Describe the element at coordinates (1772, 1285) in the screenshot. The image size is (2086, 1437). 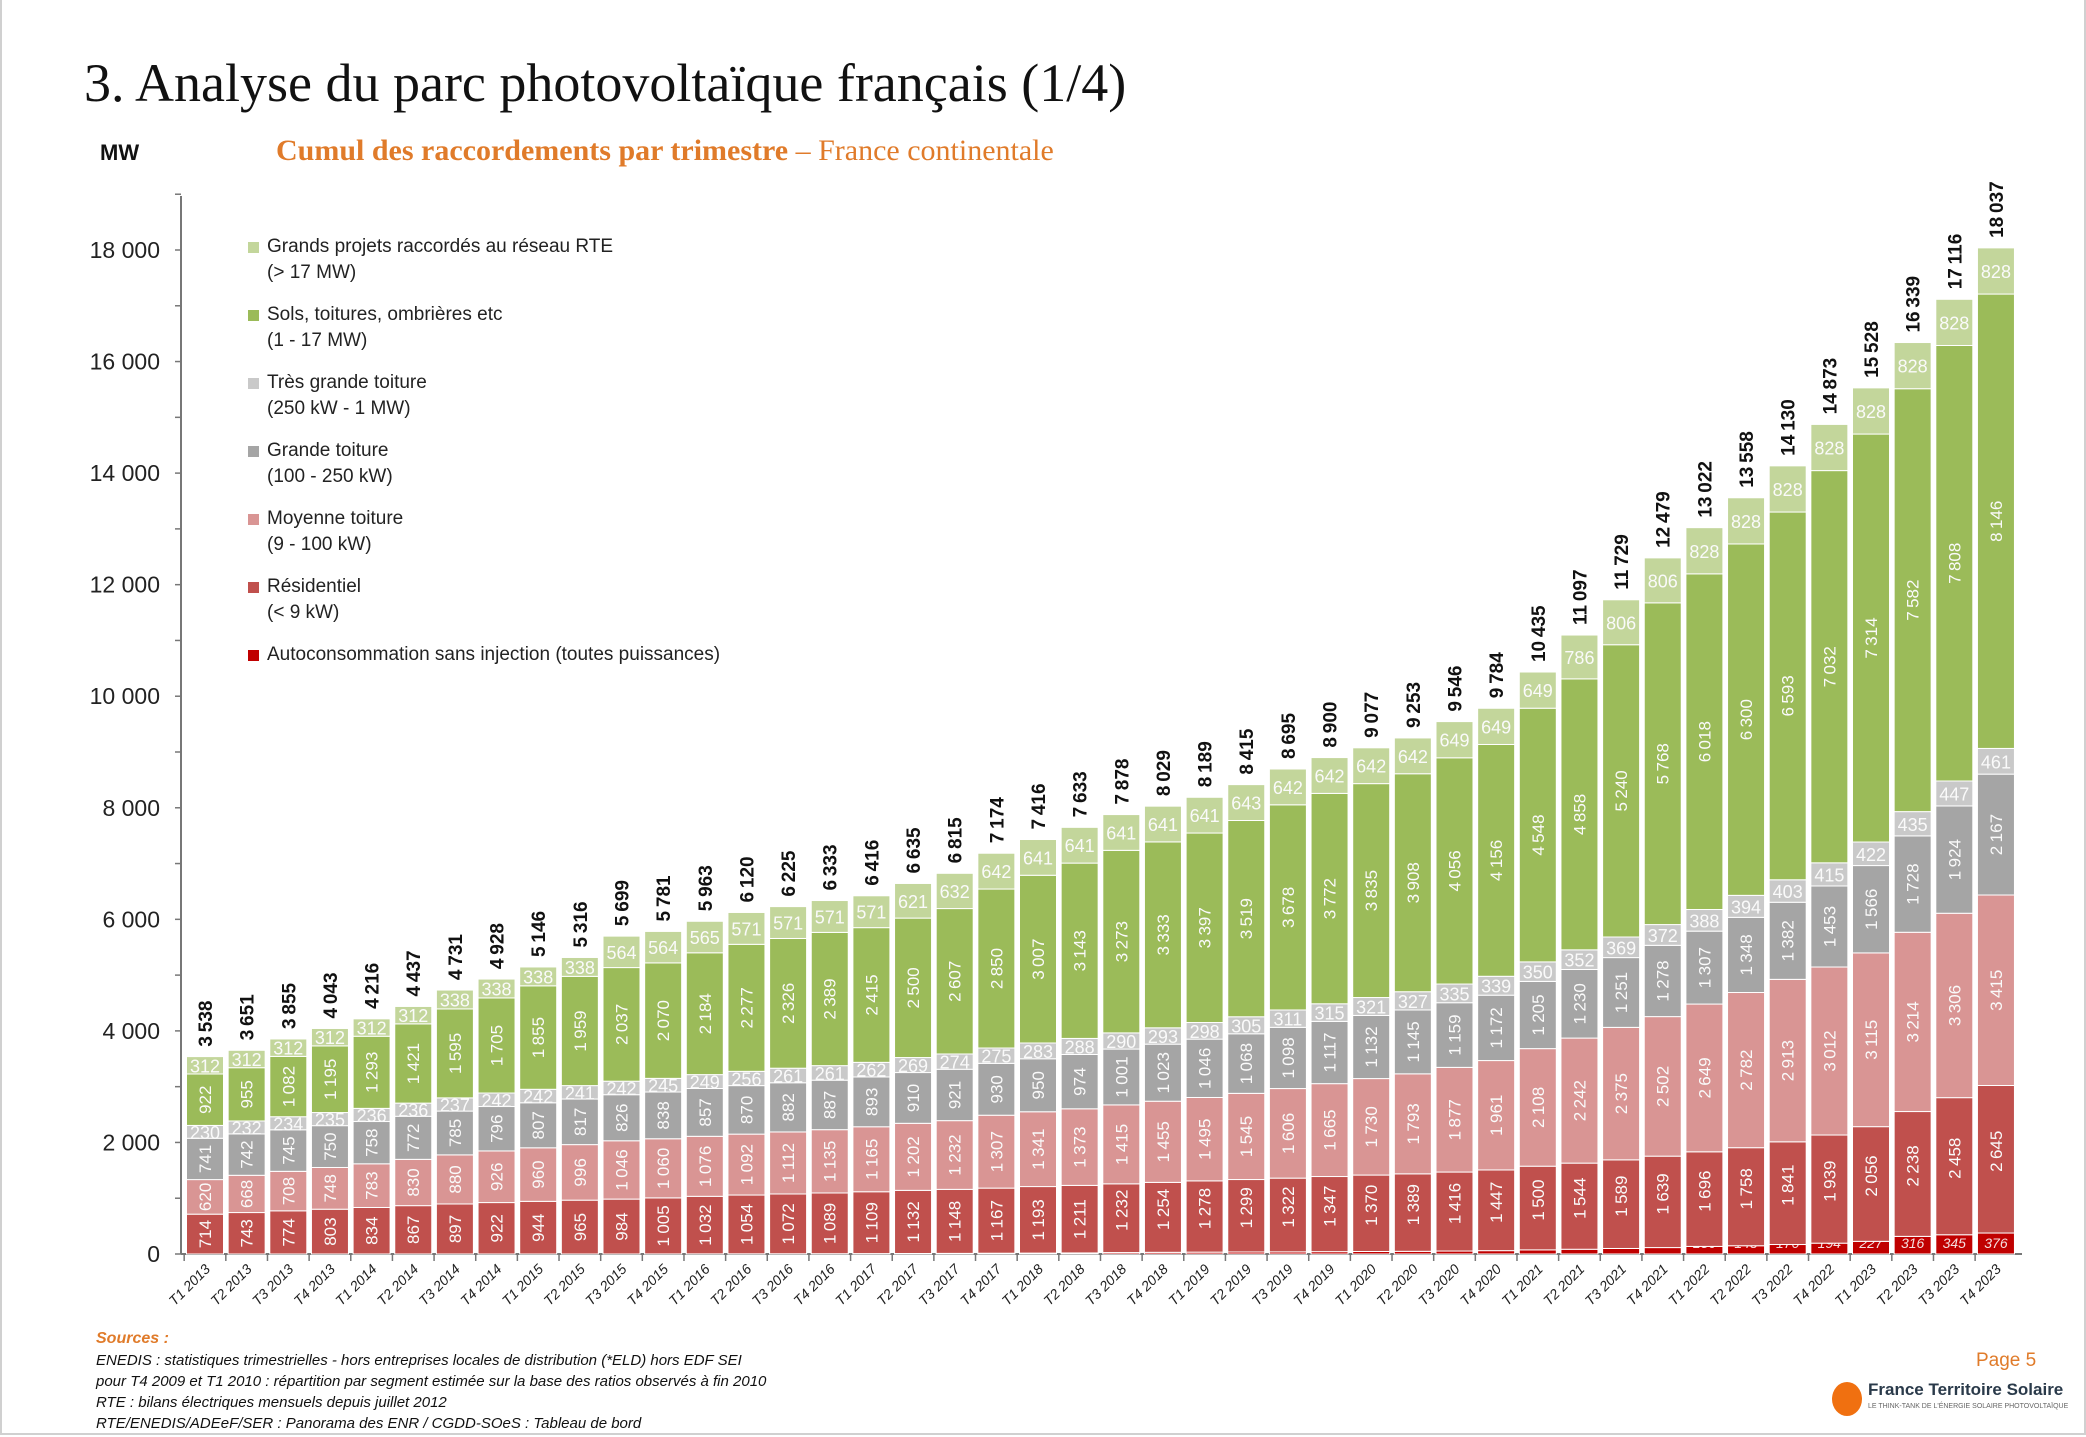
I see `x-tick-label: T3 2022` at that location.